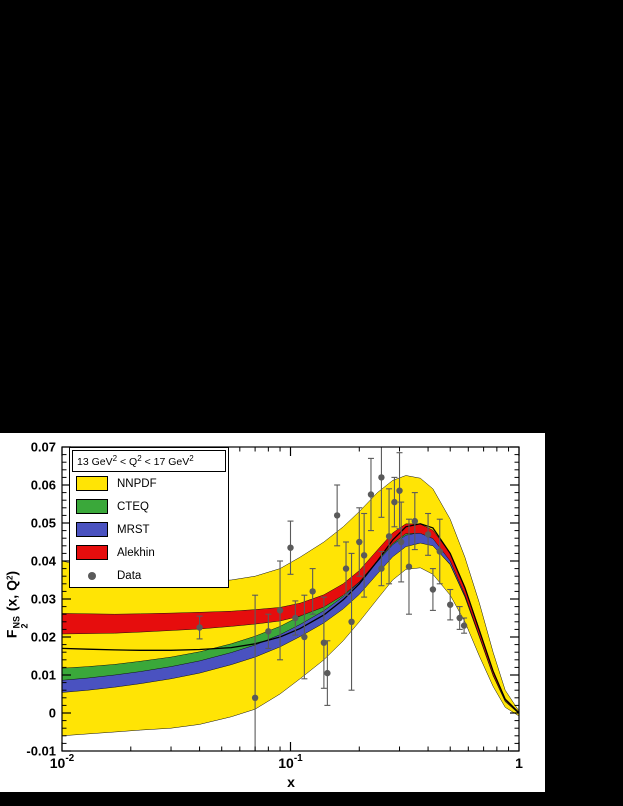  Describe the element at coordinates (291, 782) in the screenshot. I see `x-axis-title: x` at that location.